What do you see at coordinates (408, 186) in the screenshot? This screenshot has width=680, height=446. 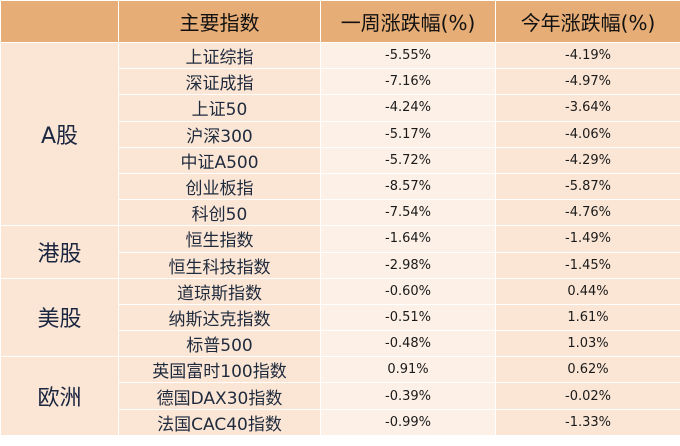 I see `weekly-change: -8.57%` at bounding box center [408, 186].